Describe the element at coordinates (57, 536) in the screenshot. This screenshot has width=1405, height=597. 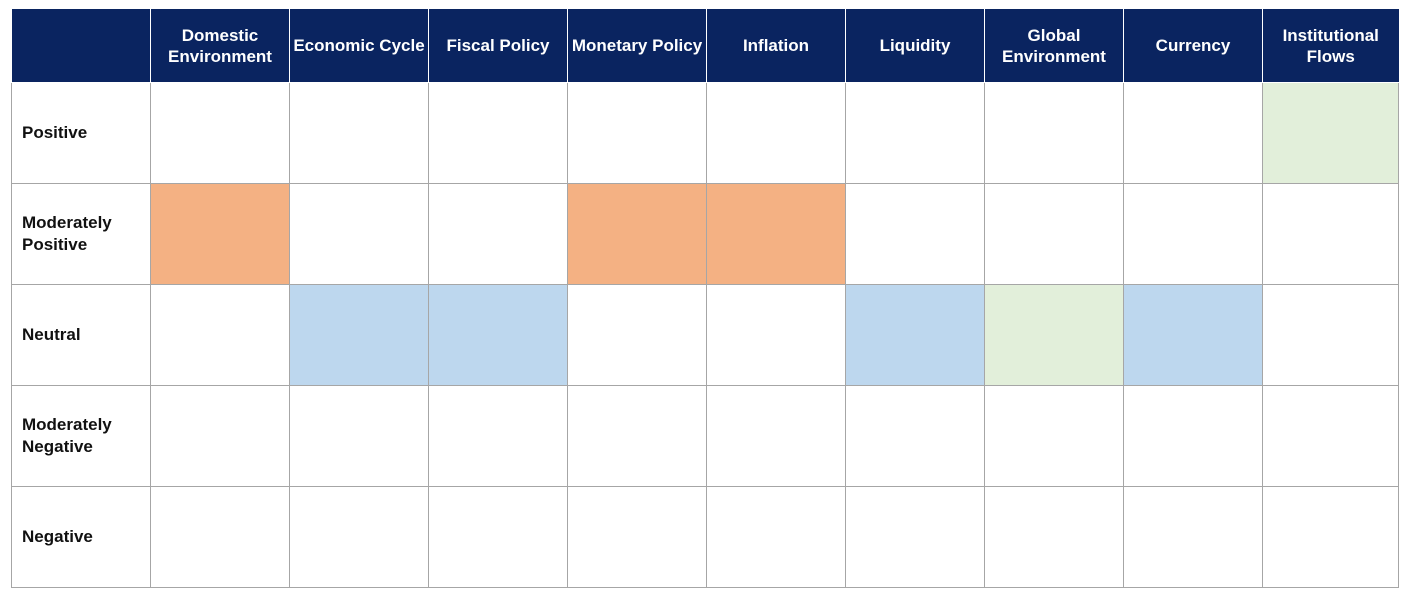
I see `row-label-text: Negative` at that location.